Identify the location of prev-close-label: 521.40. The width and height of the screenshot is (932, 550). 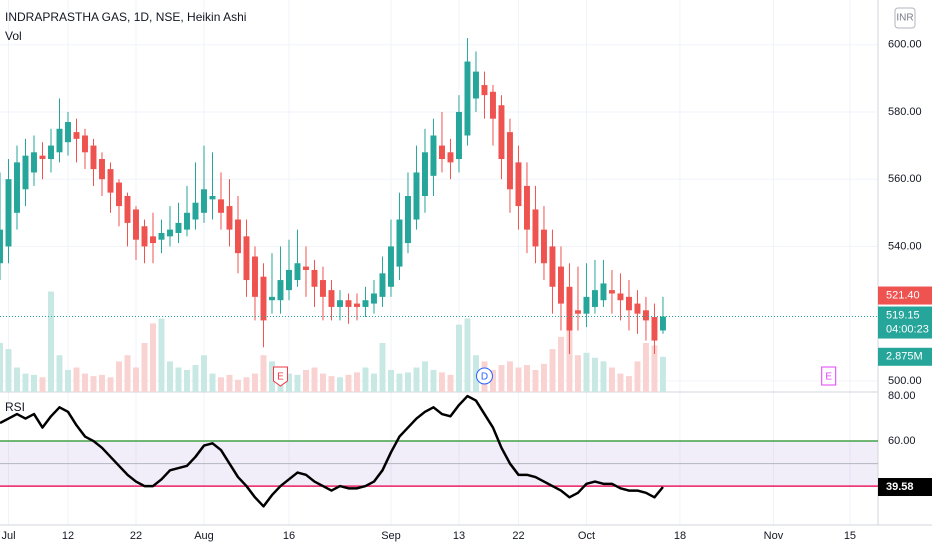
(903, 295).